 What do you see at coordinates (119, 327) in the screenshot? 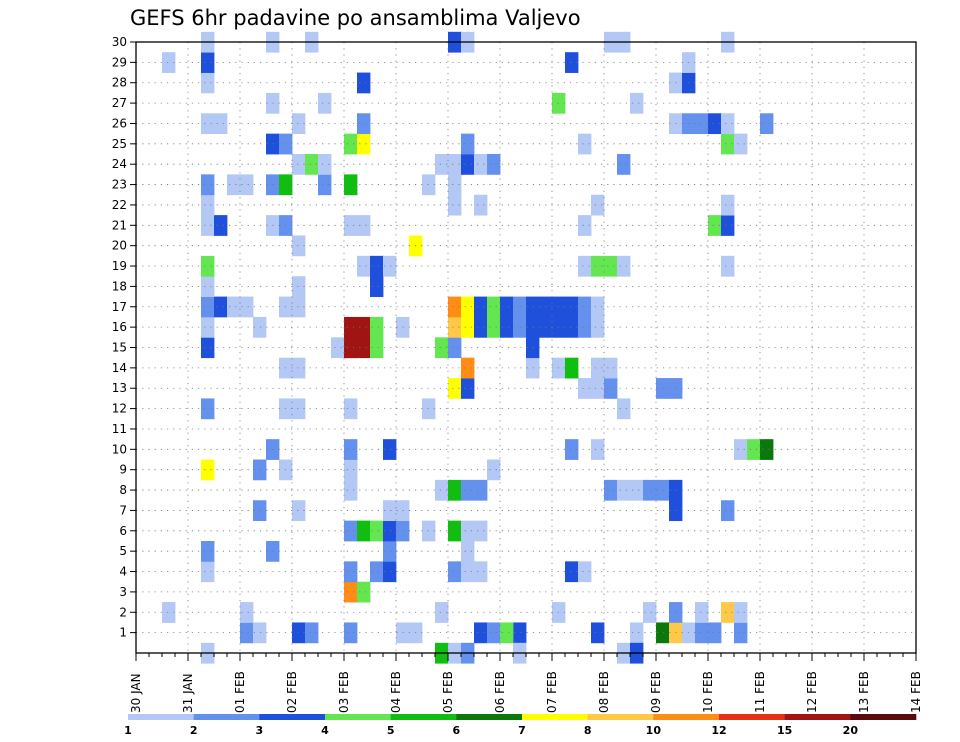
I see `y-tick-label: 16` at bounding box center [119, 327].